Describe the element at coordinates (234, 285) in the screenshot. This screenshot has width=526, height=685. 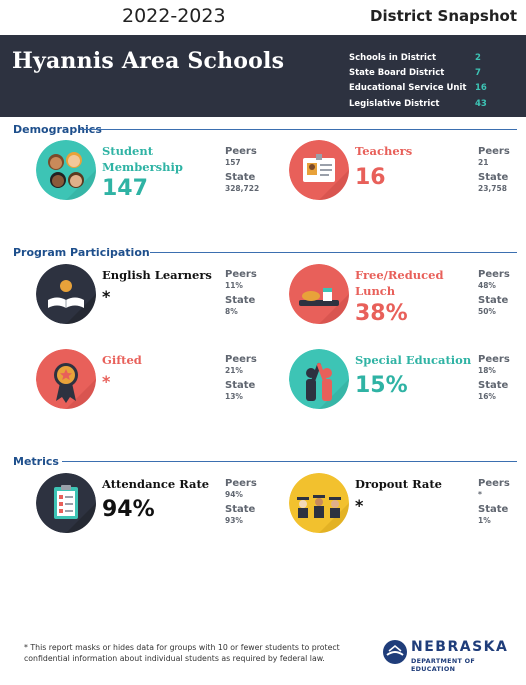
I see `peers-value: 11%` at that location.